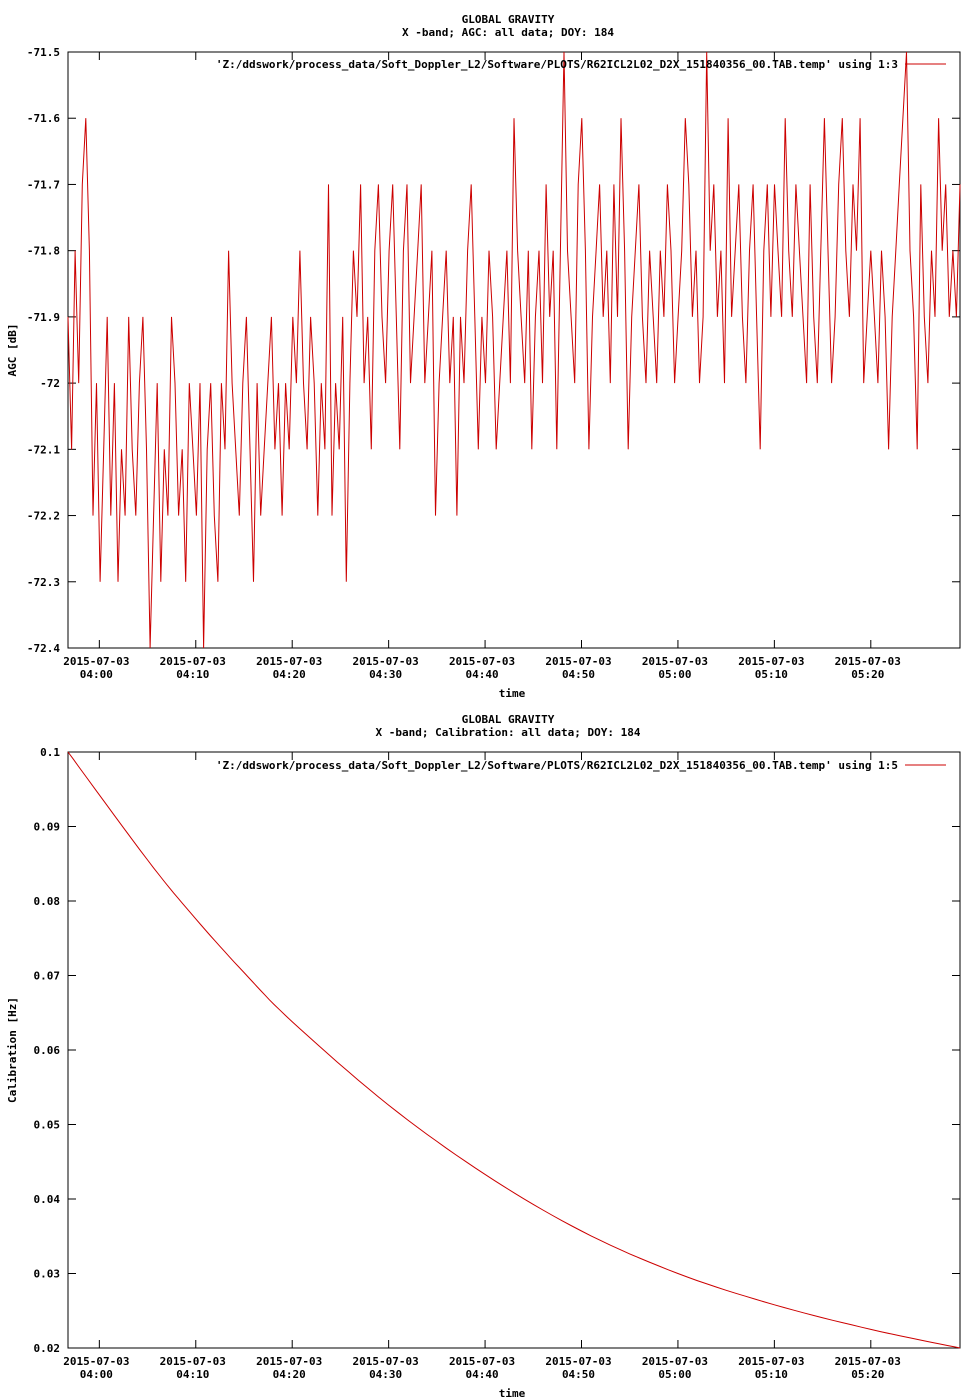  What do you see at coordinates (47, 901) in the screenshot?
I see `y-tick-label: 0.08` at bounding box center [47, 901].